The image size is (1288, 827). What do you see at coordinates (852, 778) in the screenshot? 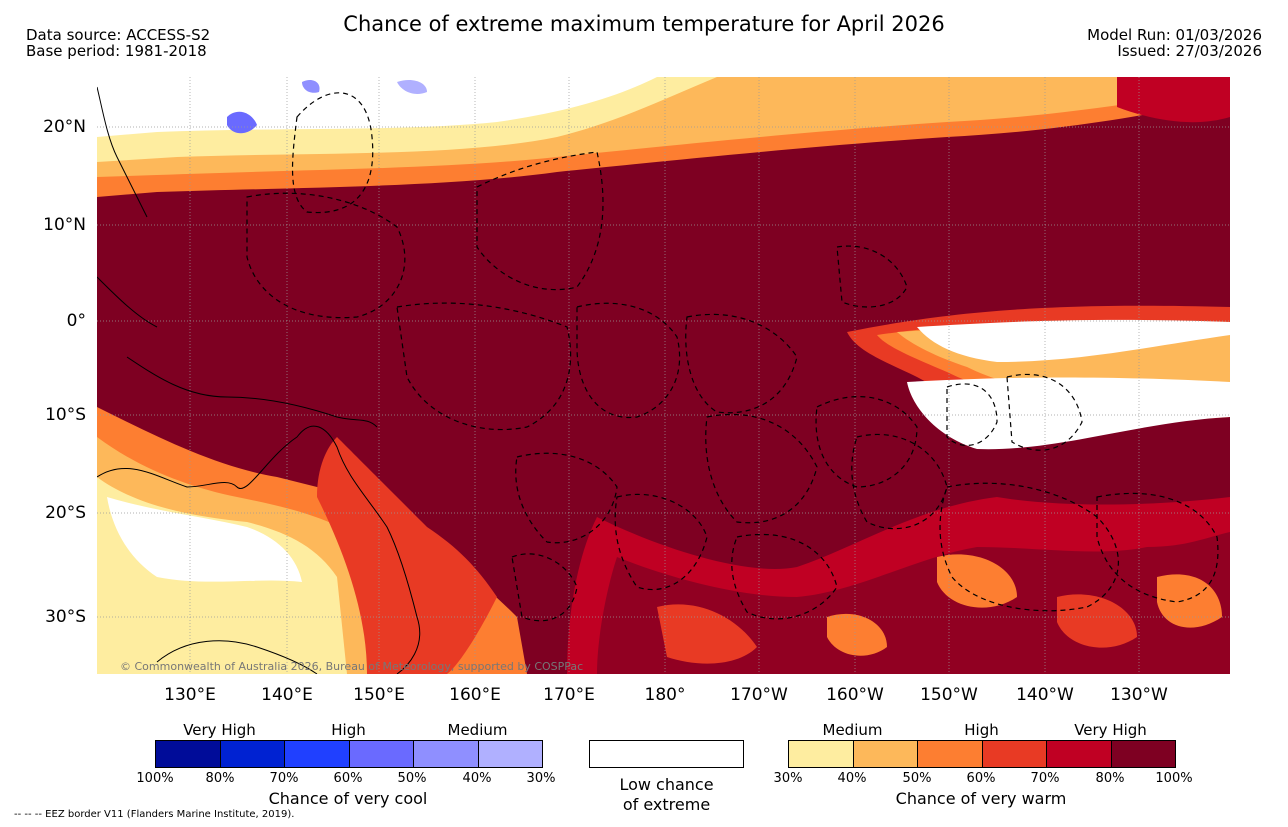
I see `warm-pct-1: 40%` at bounding box center [852, 778].